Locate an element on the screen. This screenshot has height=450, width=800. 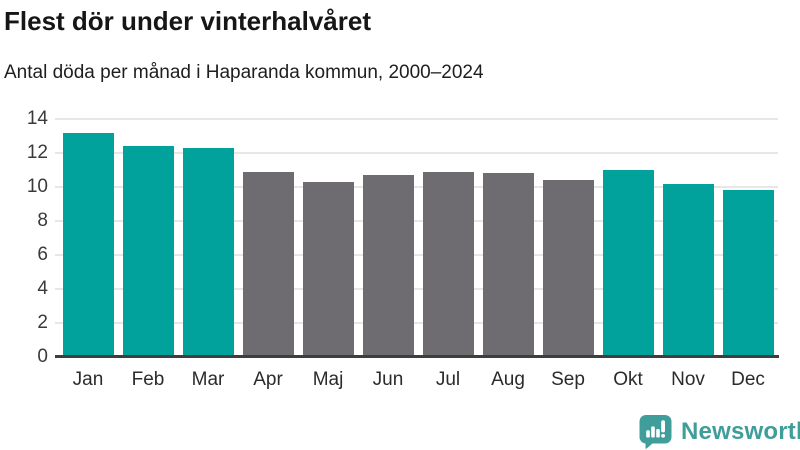
x-tick-label-mar: Mar is located at coordinates (208, 379).